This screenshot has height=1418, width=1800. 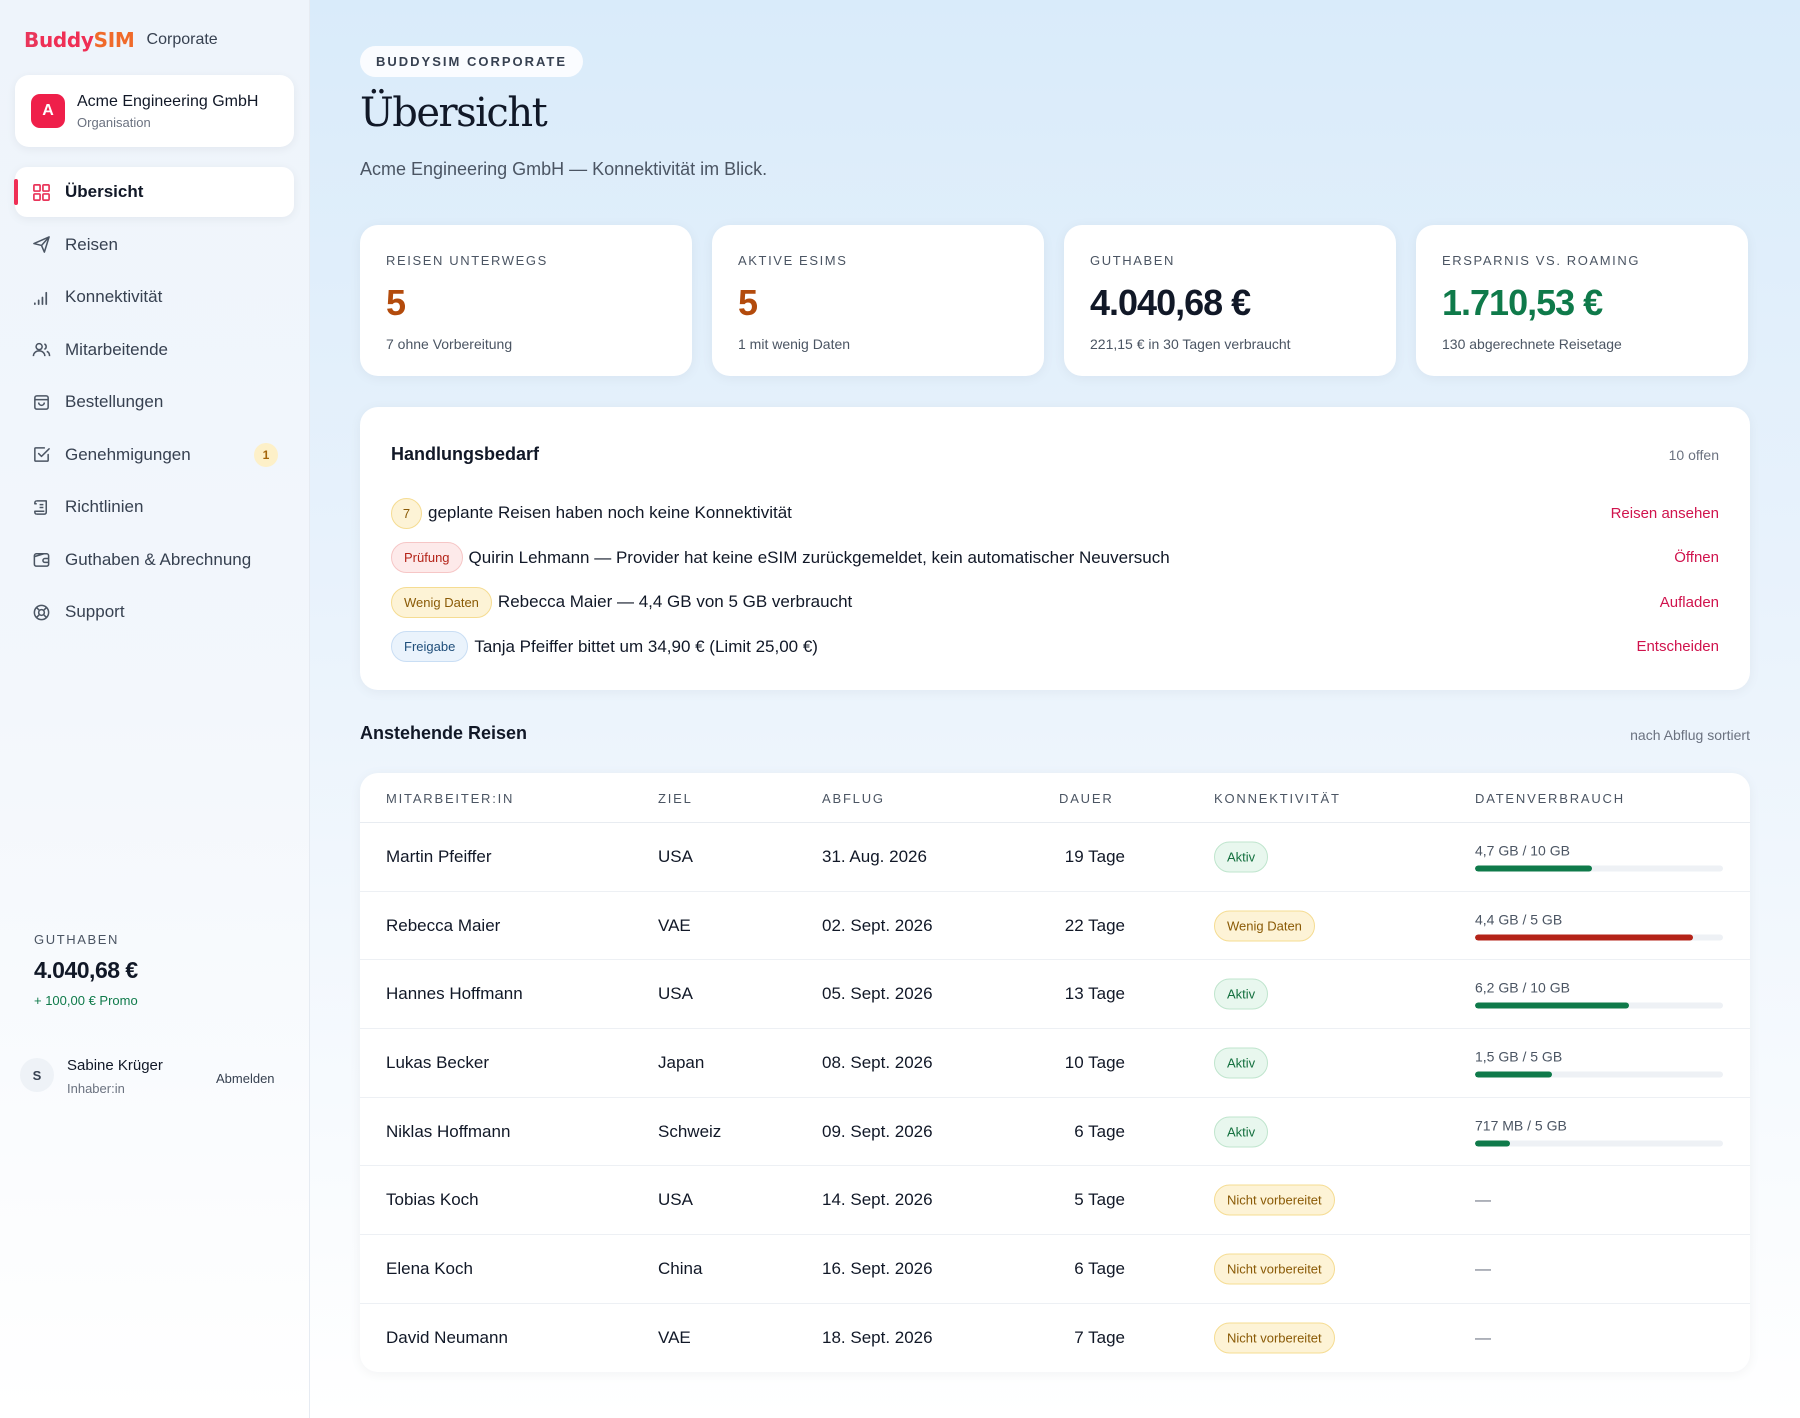 What do you see at coordinates (1086, 798) in the screenshot?
I see `column-header-duration: DAUER` at bounding box center [1086, 798].